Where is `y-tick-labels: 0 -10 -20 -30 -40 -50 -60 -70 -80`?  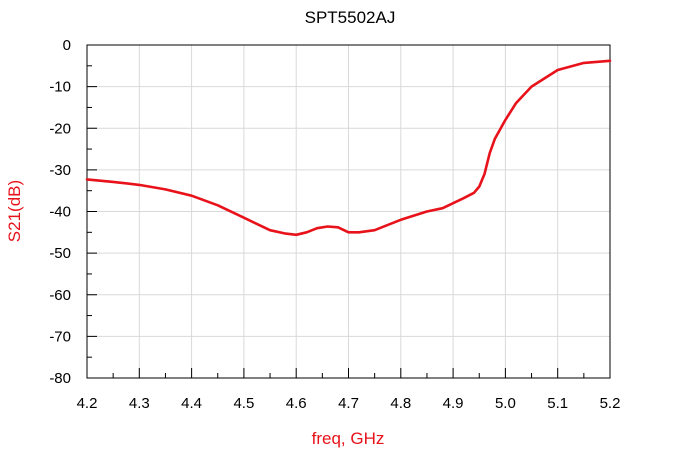
y-tick-labels: 0 -10 -20 -30 -40 -50 -60 -70 -80 is located at coordinates (60, 212).